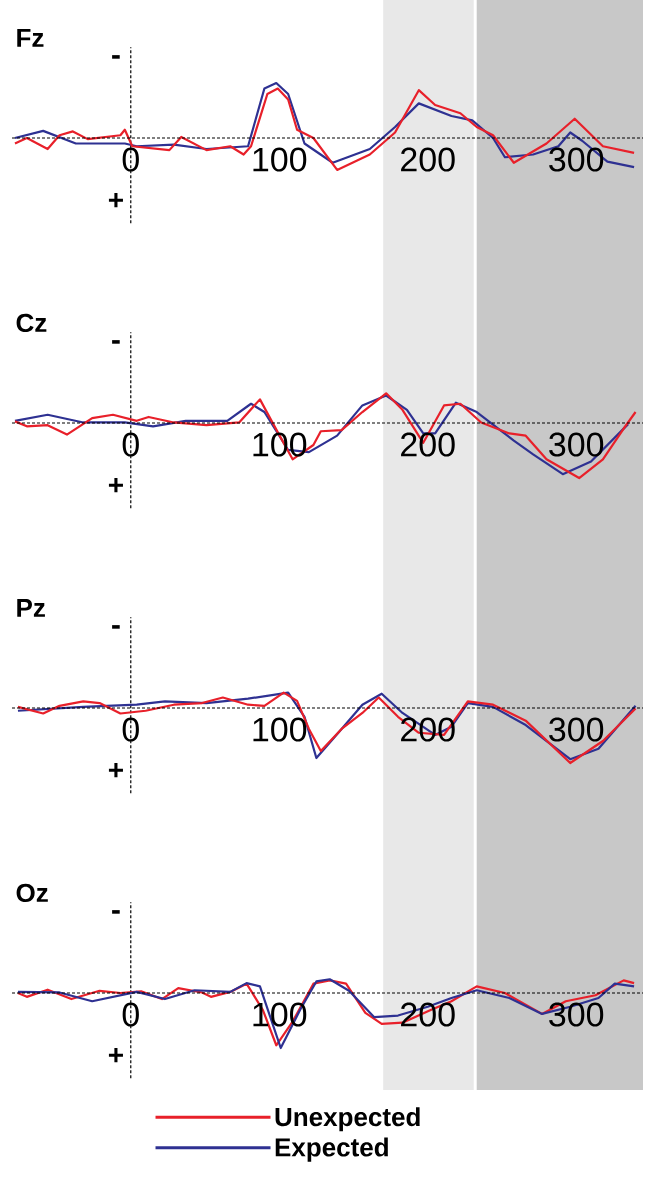  Describe the element at coordinates (347, 1119) in the screenshot. I see `legend-label: Unexpected` at that location.